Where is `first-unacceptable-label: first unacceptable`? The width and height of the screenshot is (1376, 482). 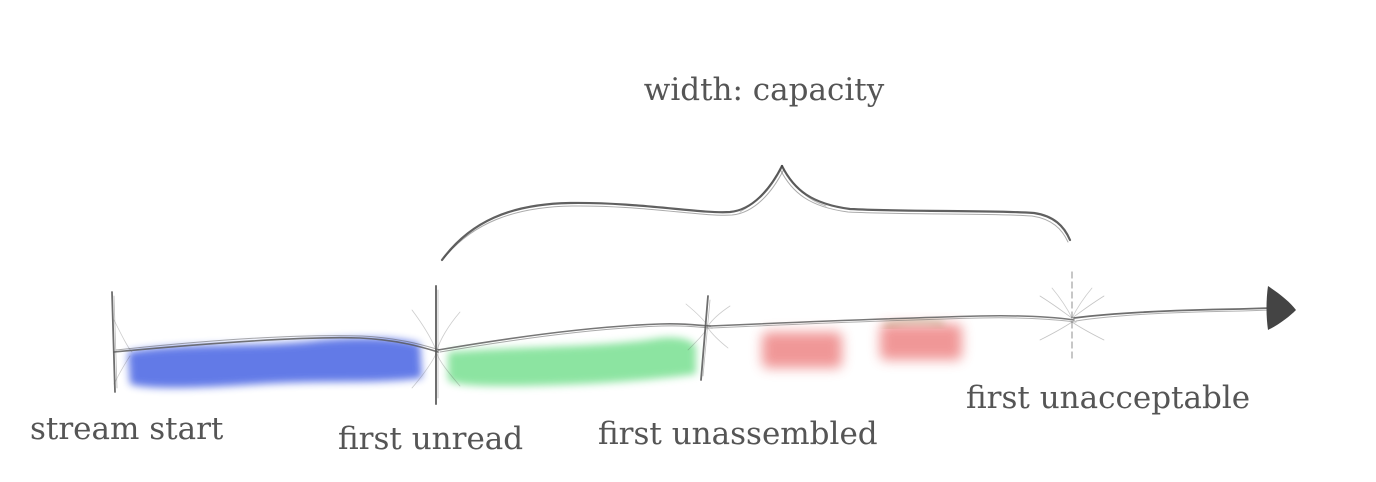
first-unacceptable-label: first unacceptable is located at coordinates (1108, 398).